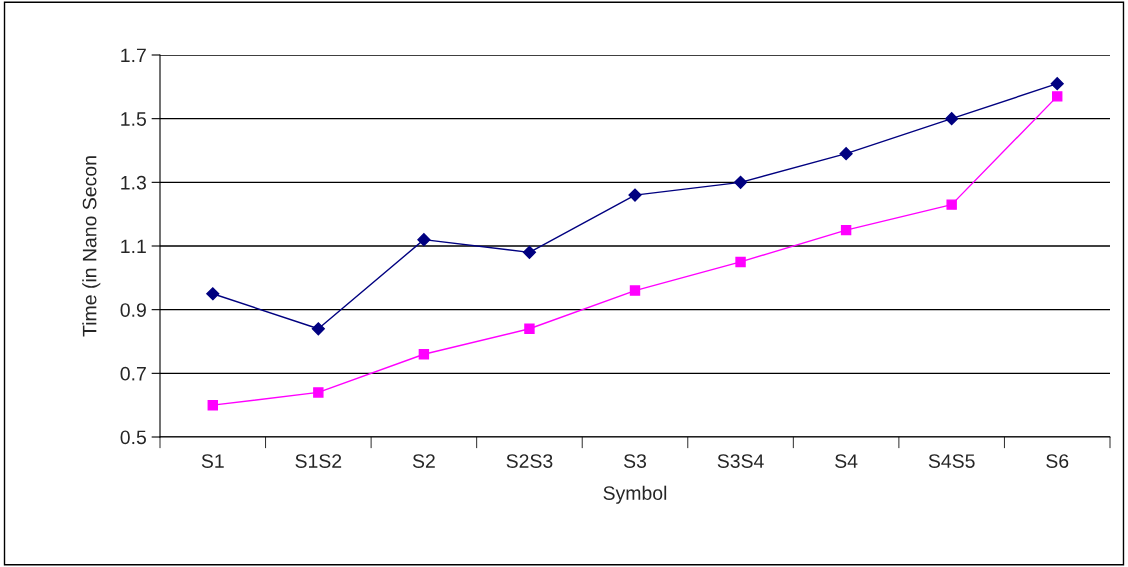 This screenshot has height=567, width=1128. Describe the element at coordinates (133, 437) in the screenshot. I see `y-tick-label: 0.5` at that location.